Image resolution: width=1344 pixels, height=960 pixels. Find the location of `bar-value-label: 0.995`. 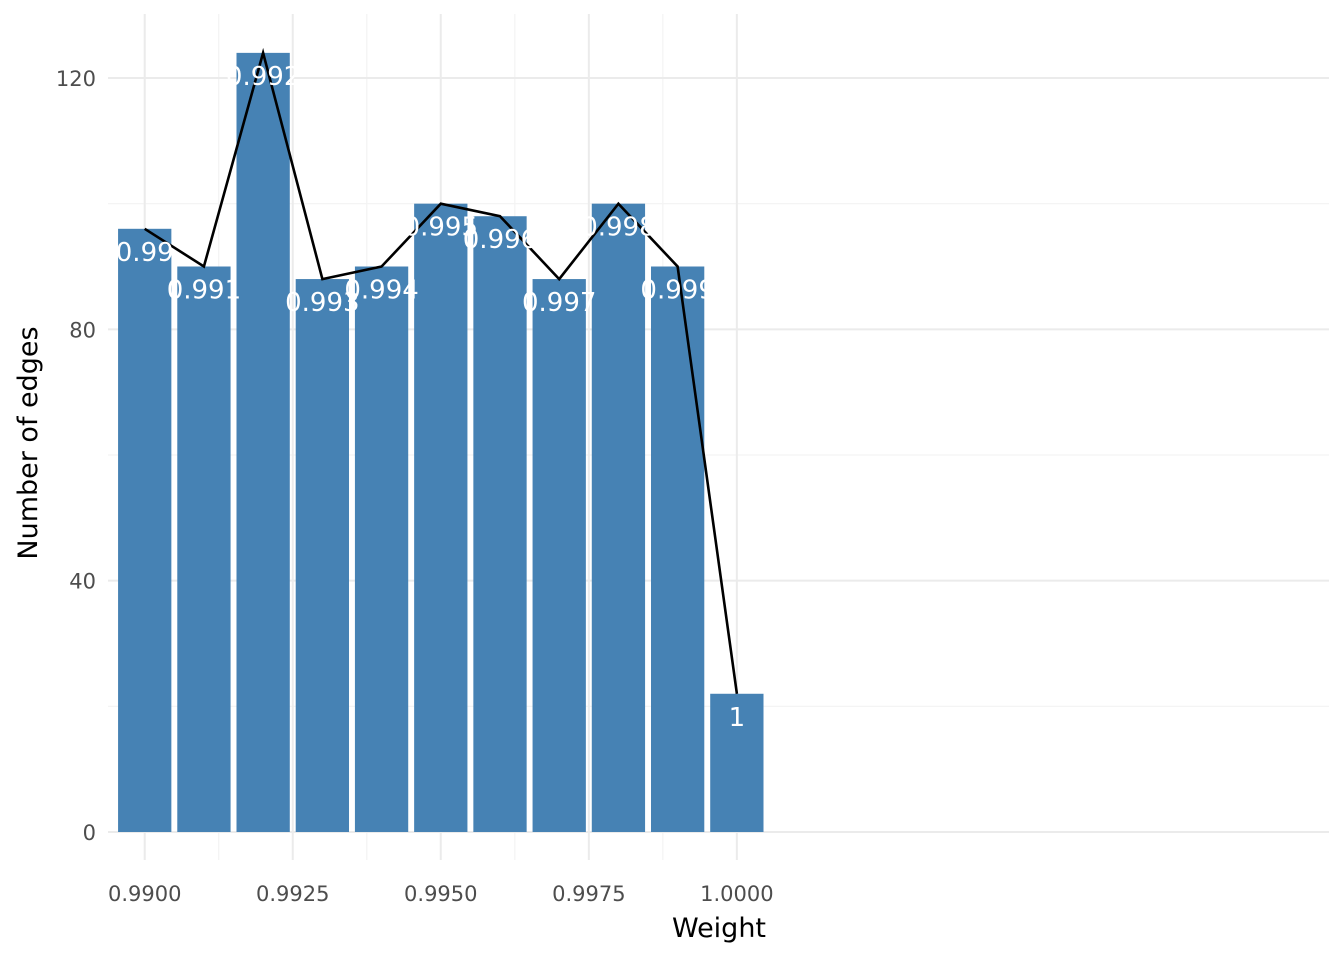

bar-value-label: 0.995 is located at coordinates (441, 228).